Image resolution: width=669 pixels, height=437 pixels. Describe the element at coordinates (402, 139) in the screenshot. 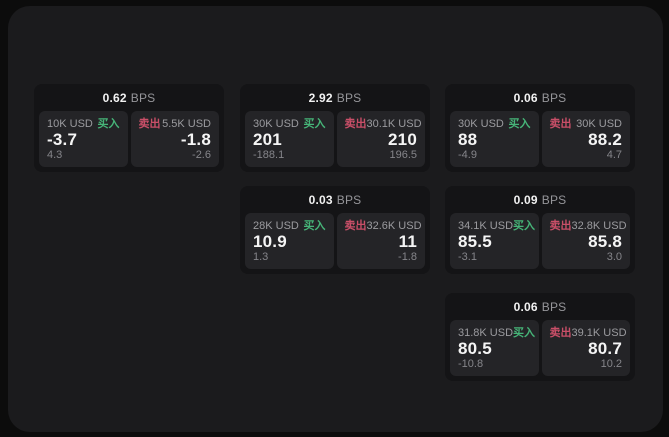

I see `sell-price: 210` at that location.